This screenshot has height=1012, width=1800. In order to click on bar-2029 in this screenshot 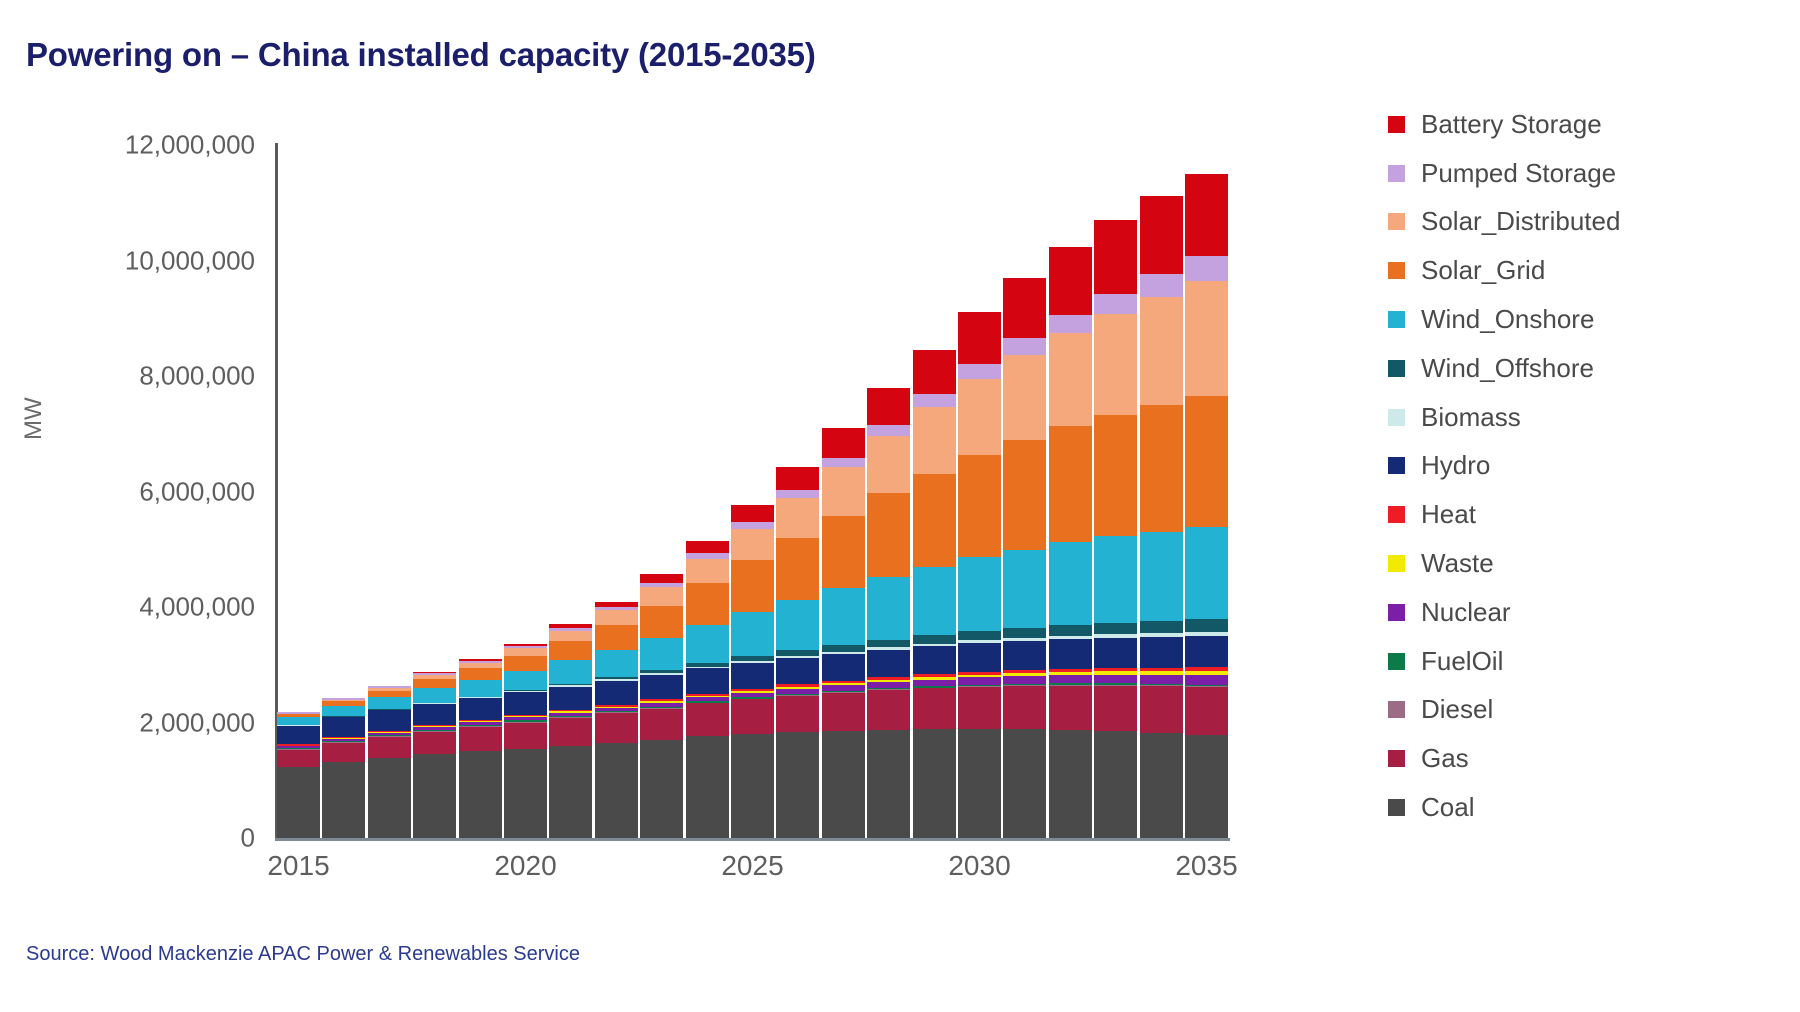, I will do `click(934, 594)`.